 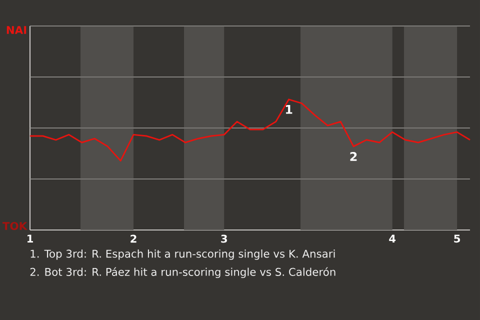 What do you see at coordinates (457, 238) in the screenshot?
I see `x-tick-label: 5` at bounding box center [457, 238].